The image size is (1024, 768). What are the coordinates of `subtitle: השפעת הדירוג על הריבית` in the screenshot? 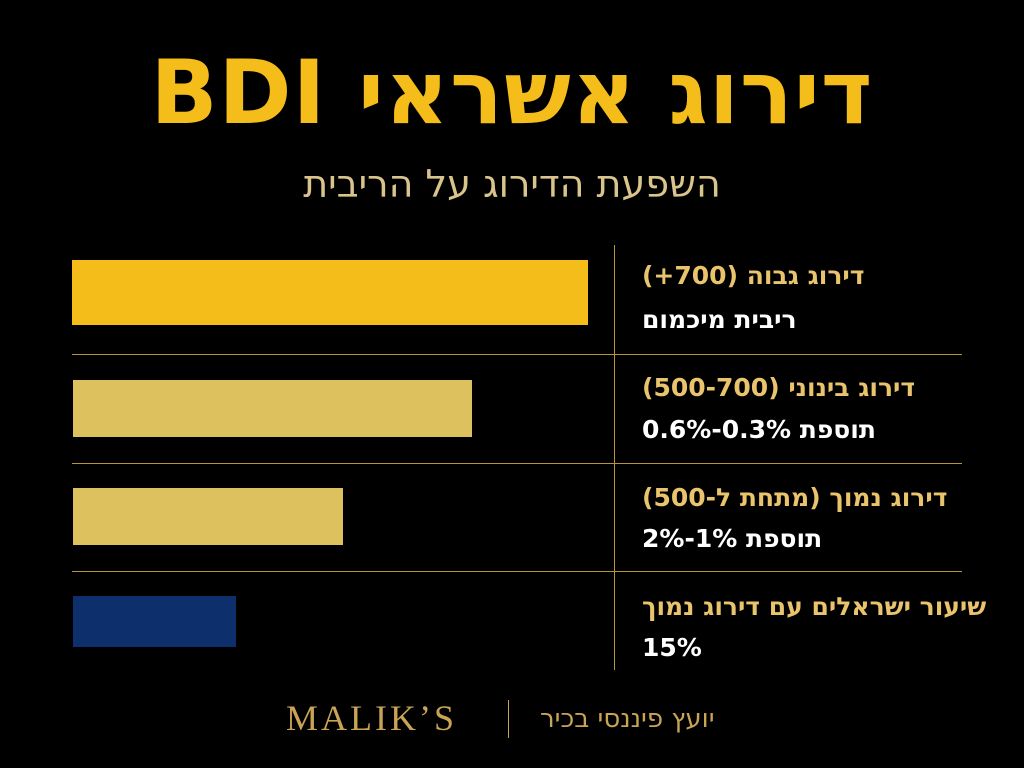 It's located at (512, 184).